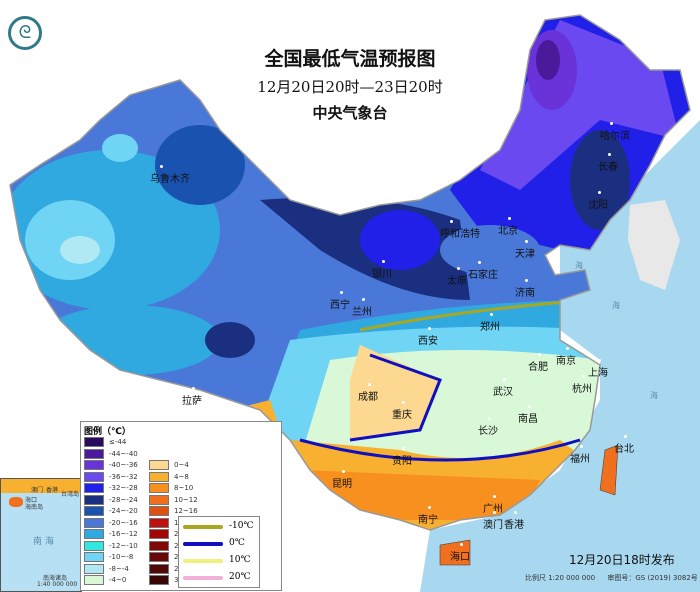  What do you see at coordinates (186, 499) in the screenshot?
I see `legend-label: 10~12` at bounding box center [186, 499].